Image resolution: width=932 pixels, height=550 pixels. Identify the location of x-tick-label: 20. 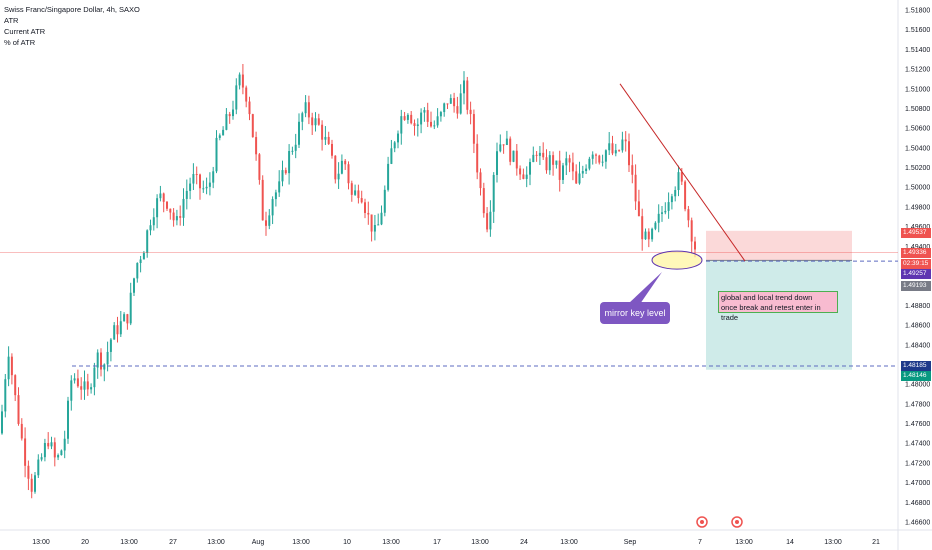
(85, 542).